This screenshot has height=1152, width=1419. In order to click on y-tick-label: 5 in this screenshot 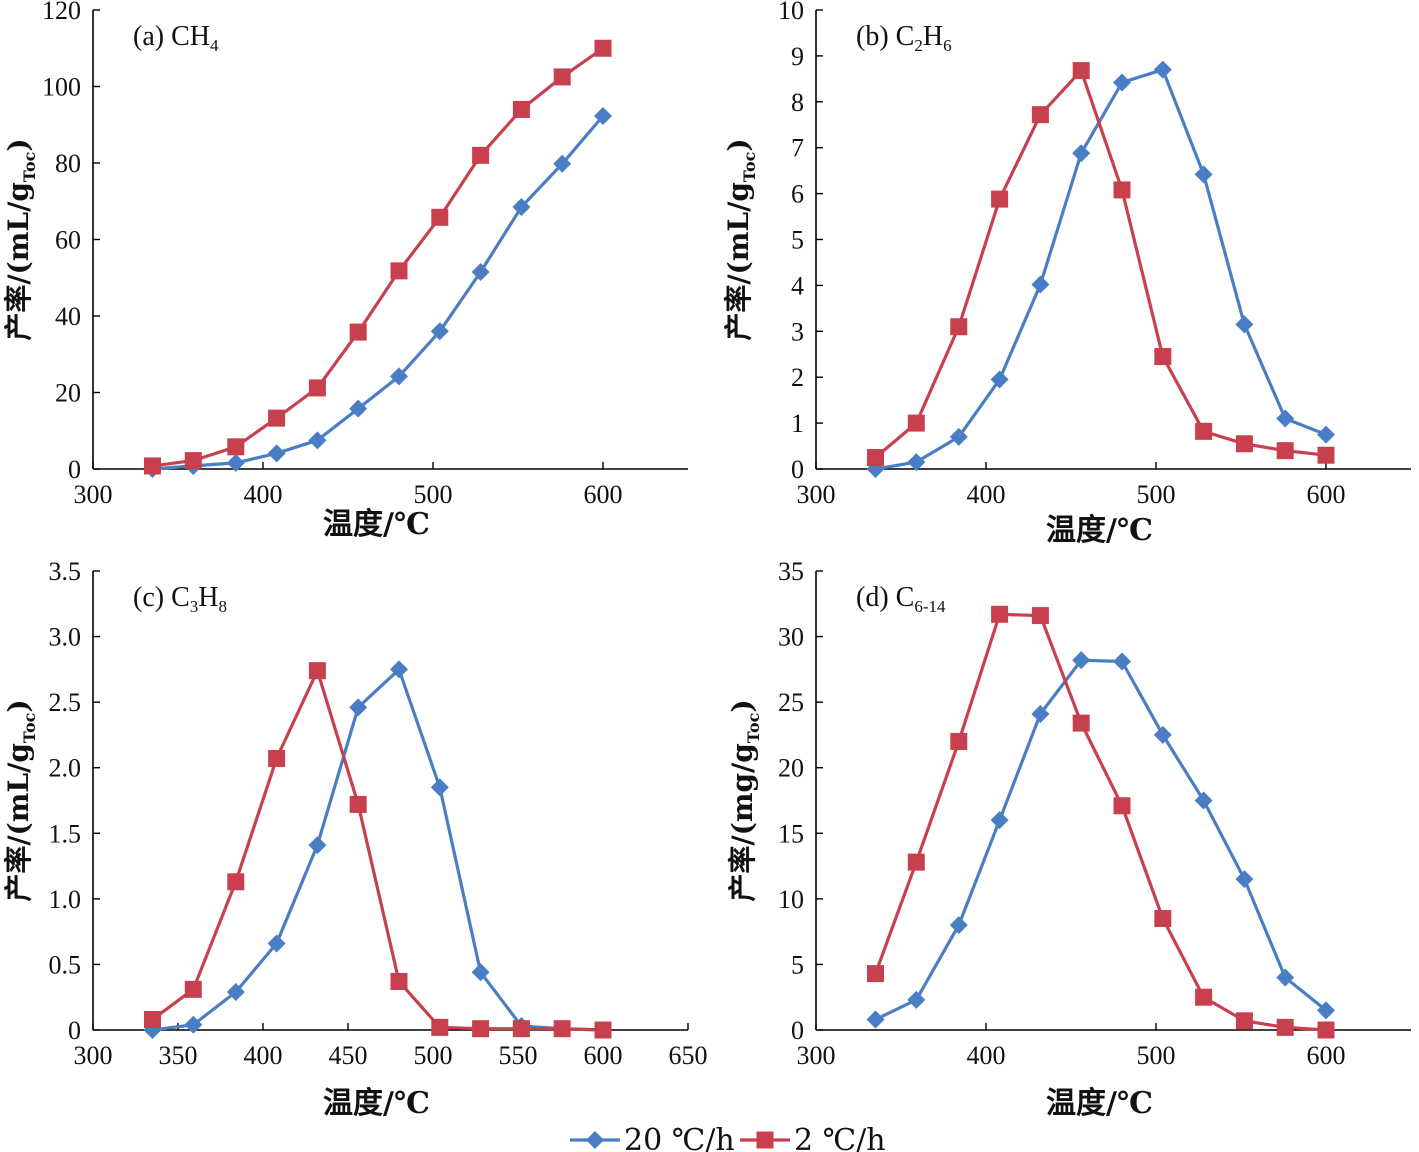, I will do `click(797, 240)`.